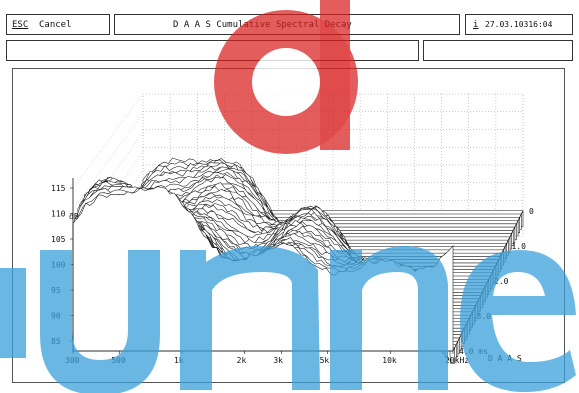 The image size is (579, 393). I want to click on x-tick-label: 10k, so click(389, 360).